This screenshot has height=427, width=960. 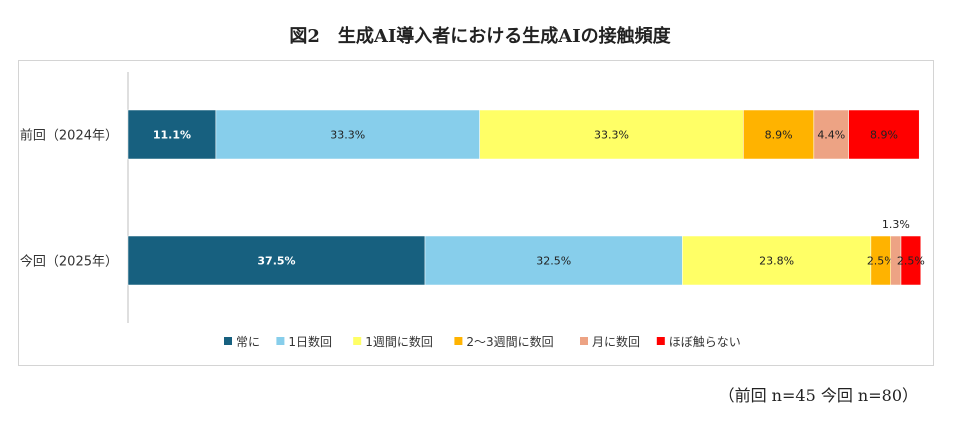 I want to click on legend-label: ほぼ触らない, so click(x=705, y=342).